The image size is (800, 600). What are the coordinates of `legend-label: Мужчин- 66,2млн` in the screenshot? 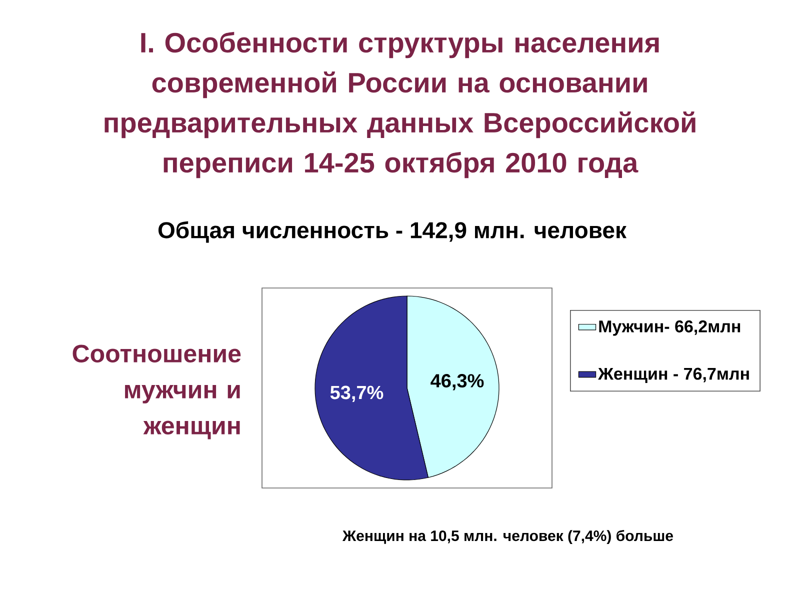 It's located at (669, 328).